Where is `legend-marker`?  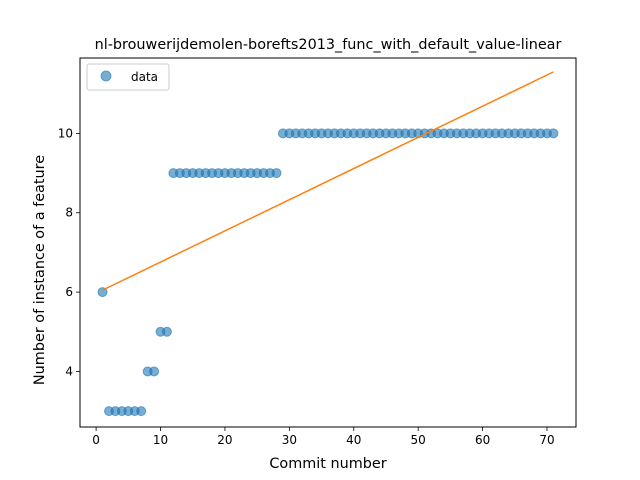
legend-marker is located at coordinates (106, 76).